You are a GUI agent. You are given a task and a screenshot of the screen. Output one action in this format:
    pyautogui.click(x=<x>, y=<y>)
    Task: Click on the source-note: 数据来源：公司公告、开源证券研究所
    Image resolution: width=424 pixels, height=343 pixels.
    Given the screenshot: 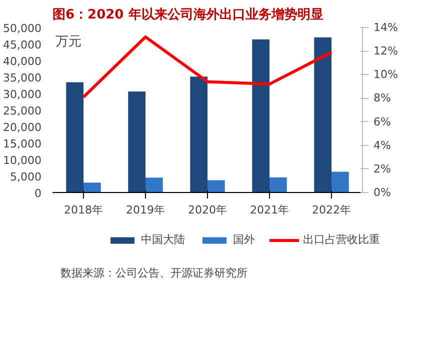 What is the action you would take?
    pyautogui.click(x=154, y=273)
    